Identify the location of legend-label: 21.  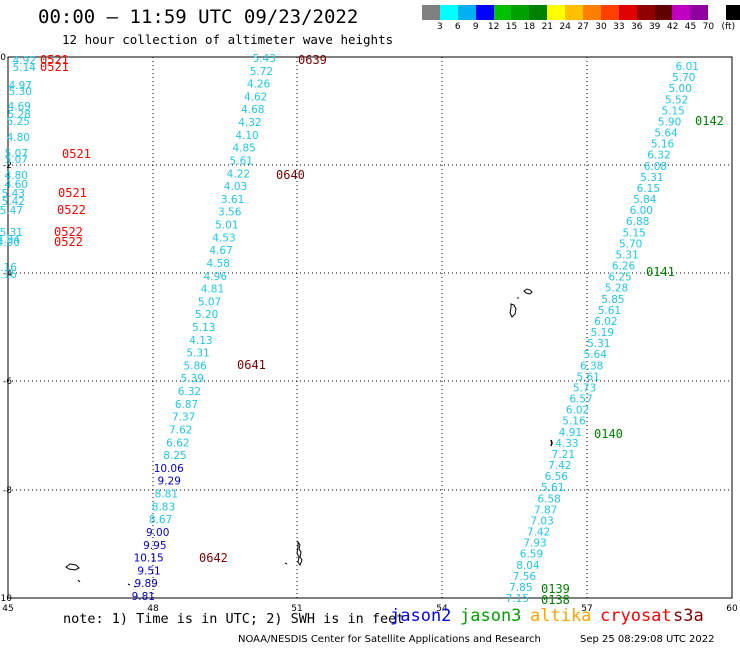
(547, 27).